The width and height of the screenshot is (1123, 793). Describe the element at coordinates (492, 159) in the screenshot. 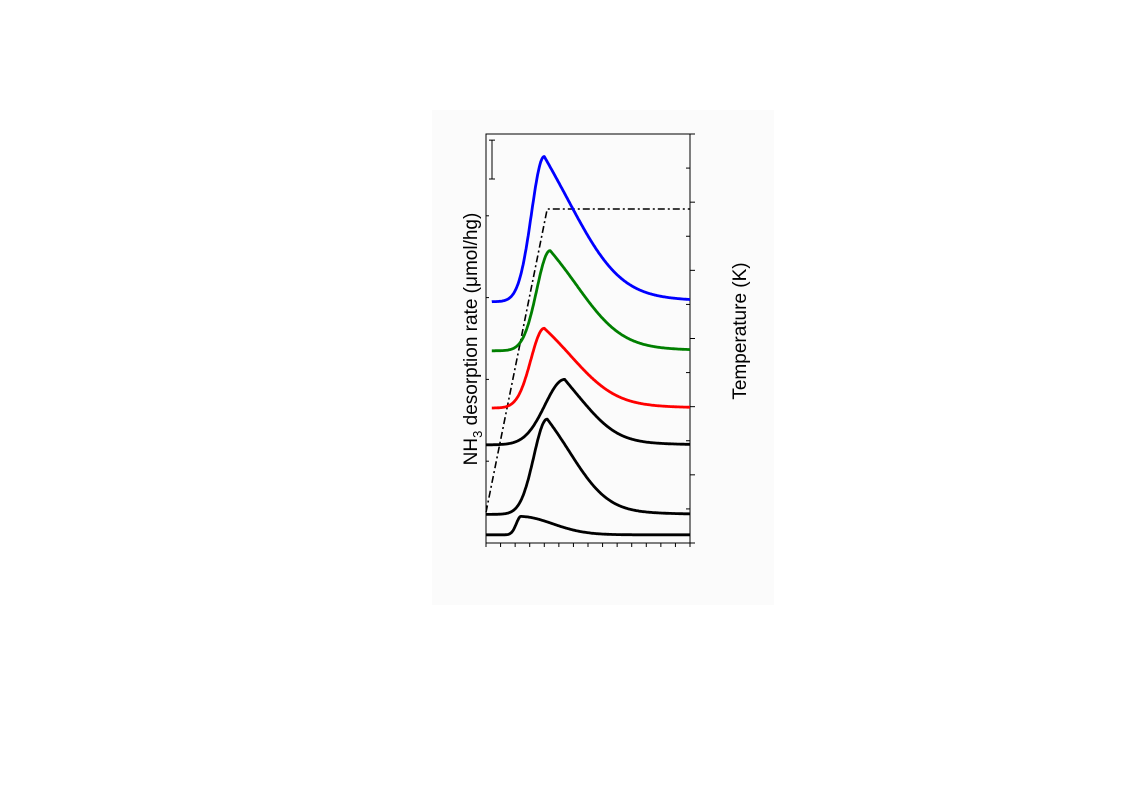

I see `scale-bar-group` at that location.